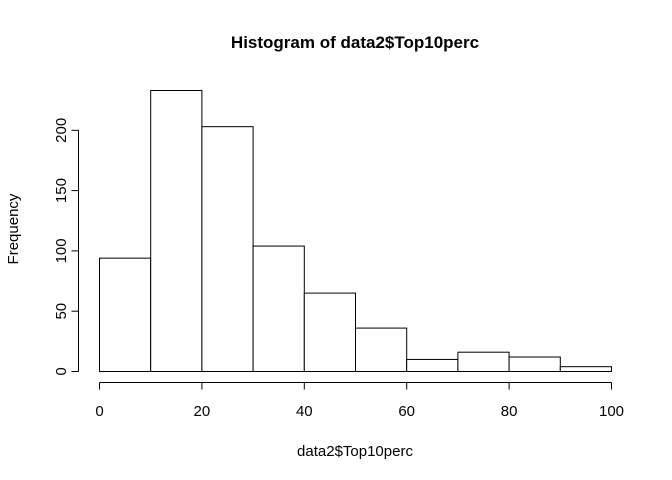 Image resolution: width=672 pixels, height=480 pixels. I want to click on y-tick-label: 100, so click(61, 250).